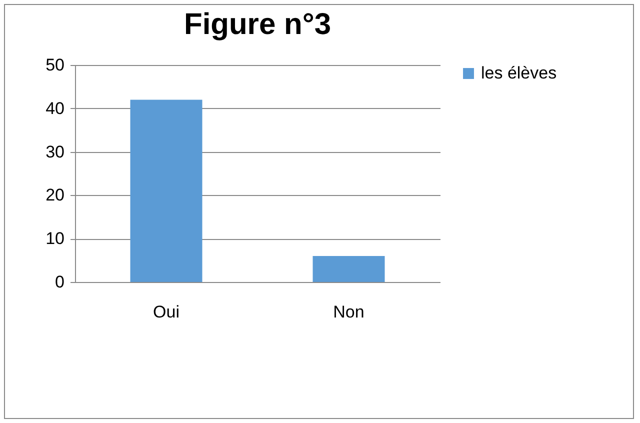 Image resolution: width=640 pixels, height=423 pixels. Describe the element at coordinates (55, 108) in the screenshot. I see `y-tick-label: 40` at that location.